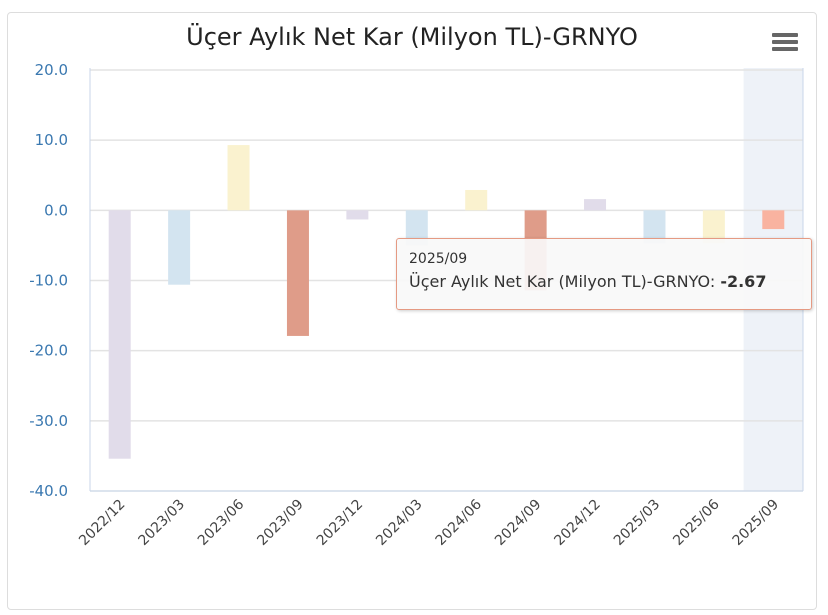  I want to click on x-tick-label: 2024/09, so click(518, 523).